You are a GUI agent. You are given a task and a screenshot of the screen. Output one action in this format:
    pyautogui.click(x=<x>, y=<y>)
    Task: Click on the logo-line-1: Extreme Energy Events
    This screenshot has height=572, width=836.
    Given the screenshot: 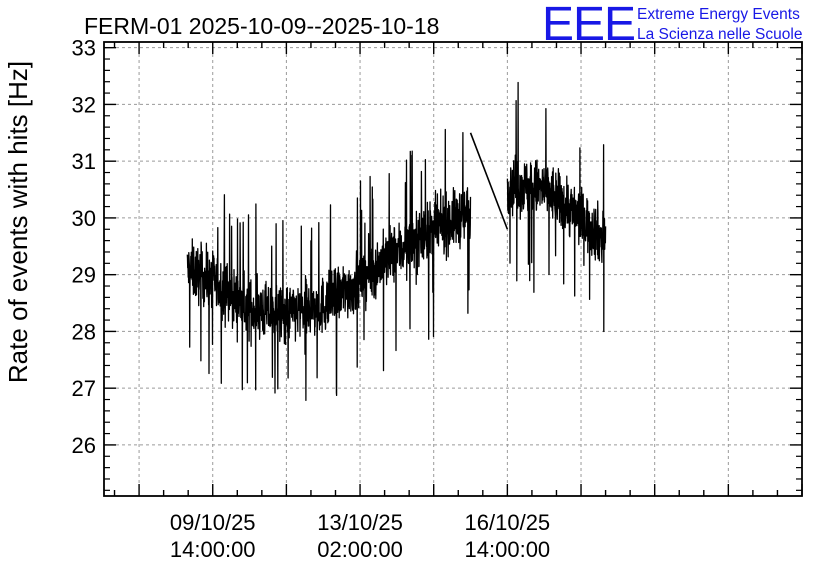 What is the action you would take?
    pyautogui.click(x=718, y=14)
    